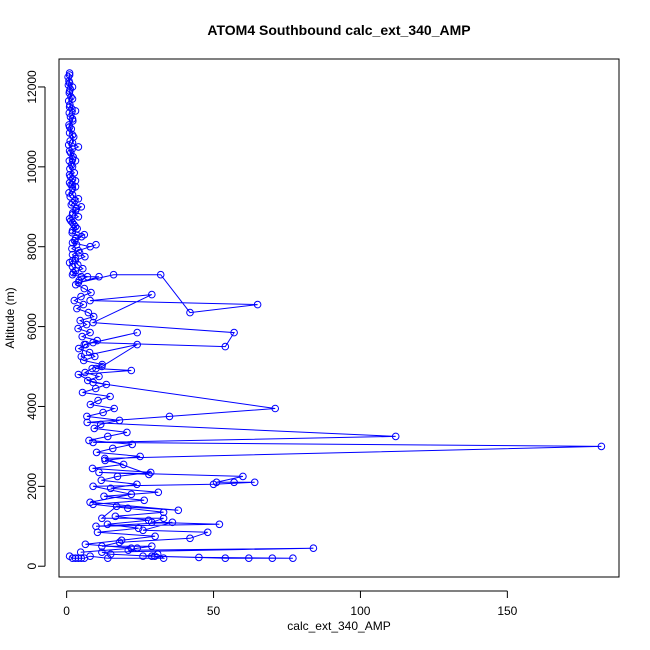 The width and height of the screenshot is (650, 650). What do you see at coordinates (32, 566) in the screenshot?
I see `y-tick-label: 0` at bounding box center [32, 566].